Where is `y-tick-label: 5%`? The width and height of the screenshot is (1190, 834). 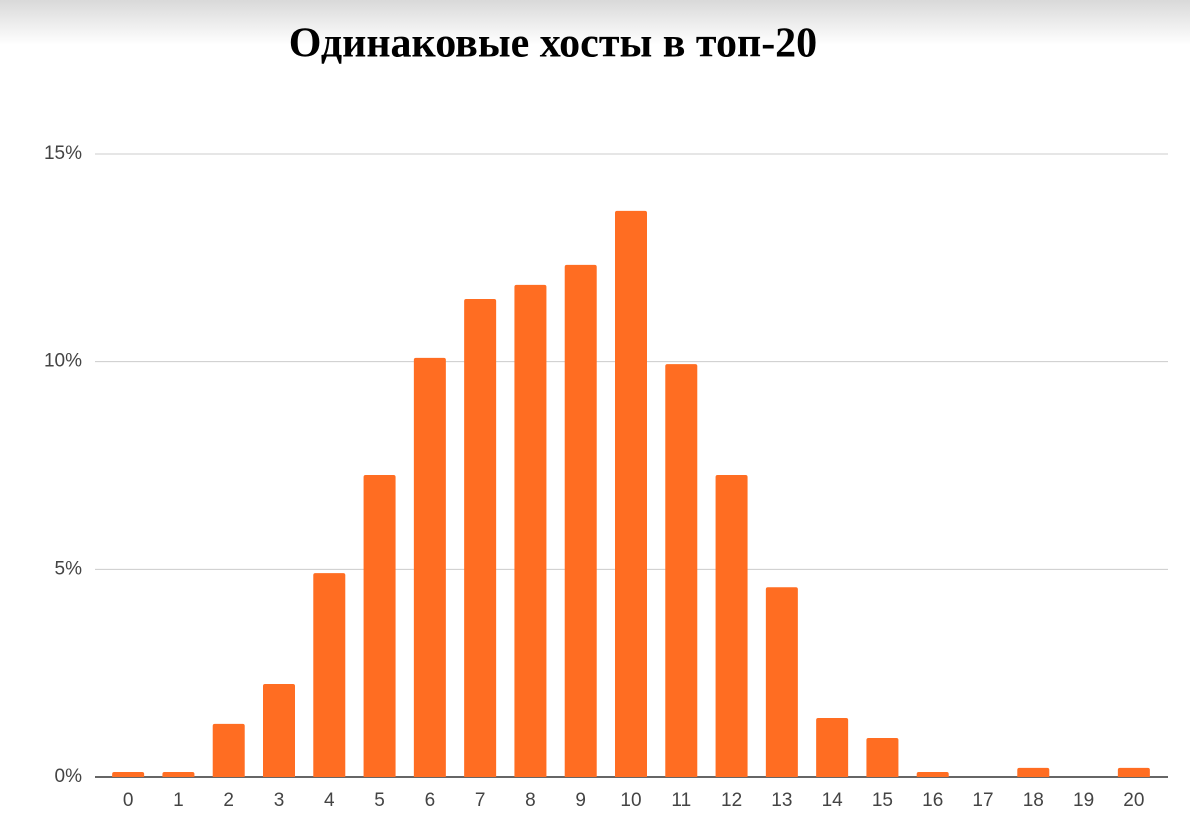 y-tick-label: 5% is located at coordinates (69, 568).